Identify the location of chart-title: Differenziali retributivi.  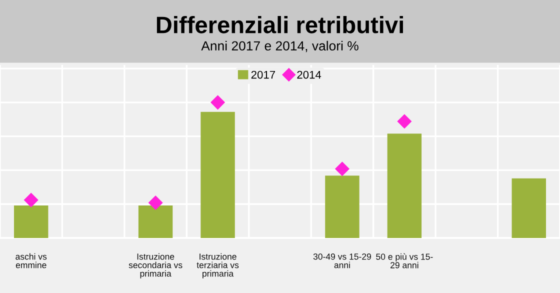
(279, 25).